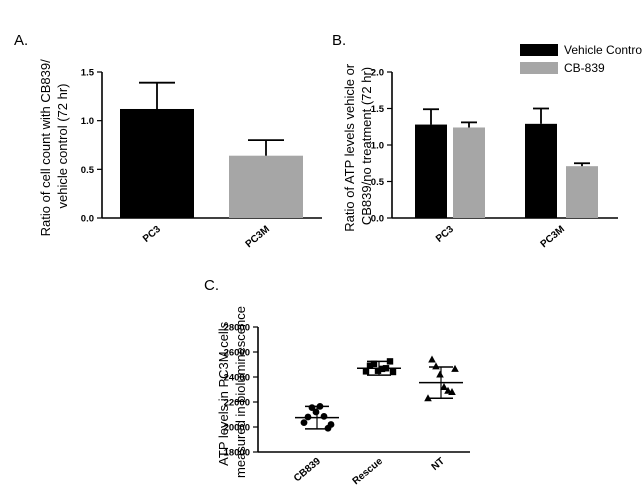 This screenshot has width=642, height=500. I want to click on panel-b-y-tick-label-1: 0.5, so click(378, 182).